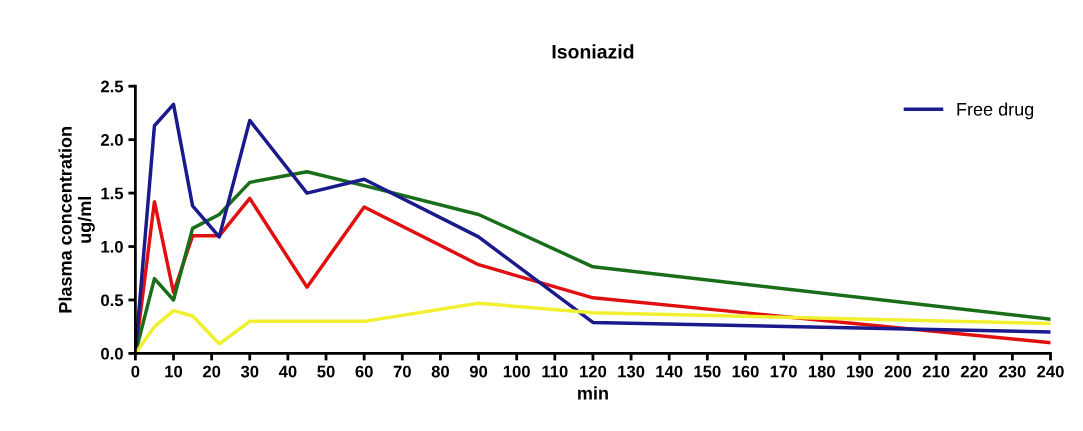 Image resolution: width=1083 pixels, height=431 pixels. I want to click on y-tick-label: 2.5, so click(112, 86).